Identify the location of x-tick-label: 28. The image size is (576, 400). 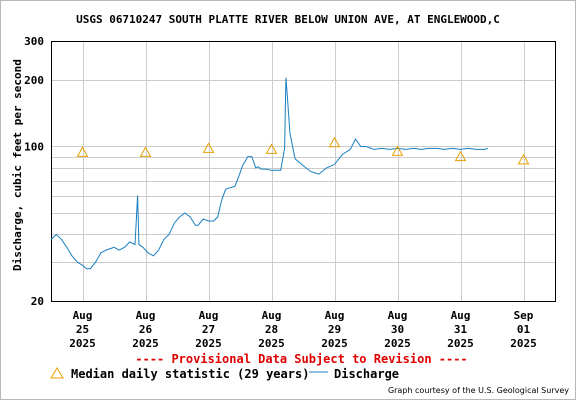
(271, 329).